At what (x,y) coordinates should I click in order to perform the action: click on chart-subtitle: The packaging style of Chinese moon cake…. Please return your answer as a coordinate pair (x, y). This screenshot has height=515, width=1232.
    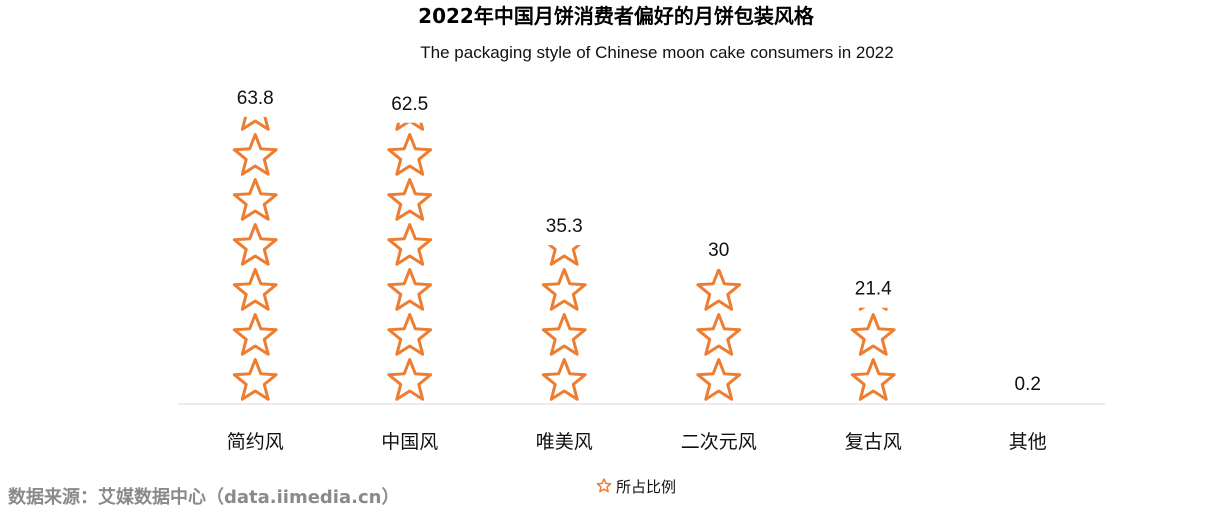
    Looking at the image, I should click on (656, 52).